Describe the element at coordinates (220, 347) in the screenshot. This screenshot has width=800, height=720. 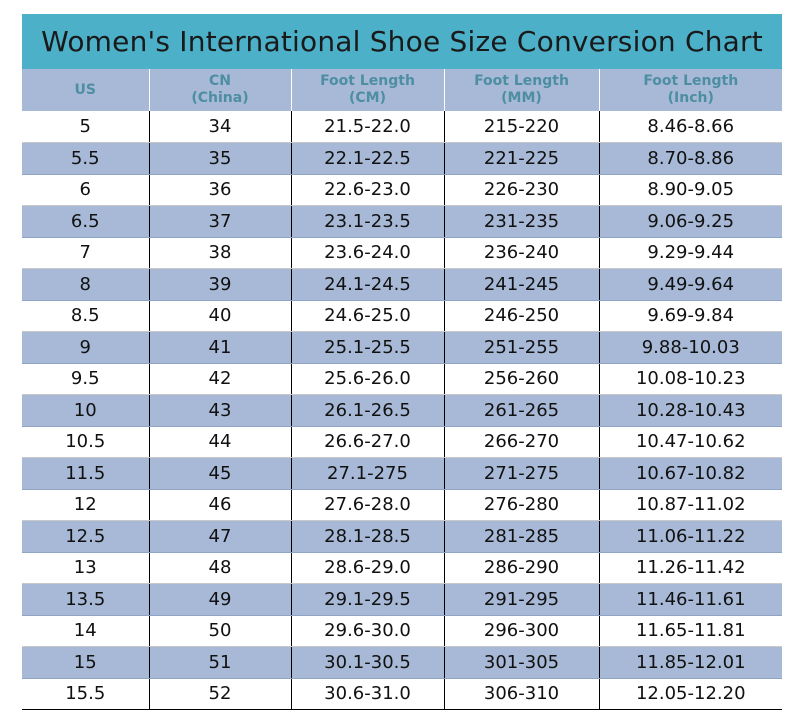
I see `cn-size-cell: 41` at that location.